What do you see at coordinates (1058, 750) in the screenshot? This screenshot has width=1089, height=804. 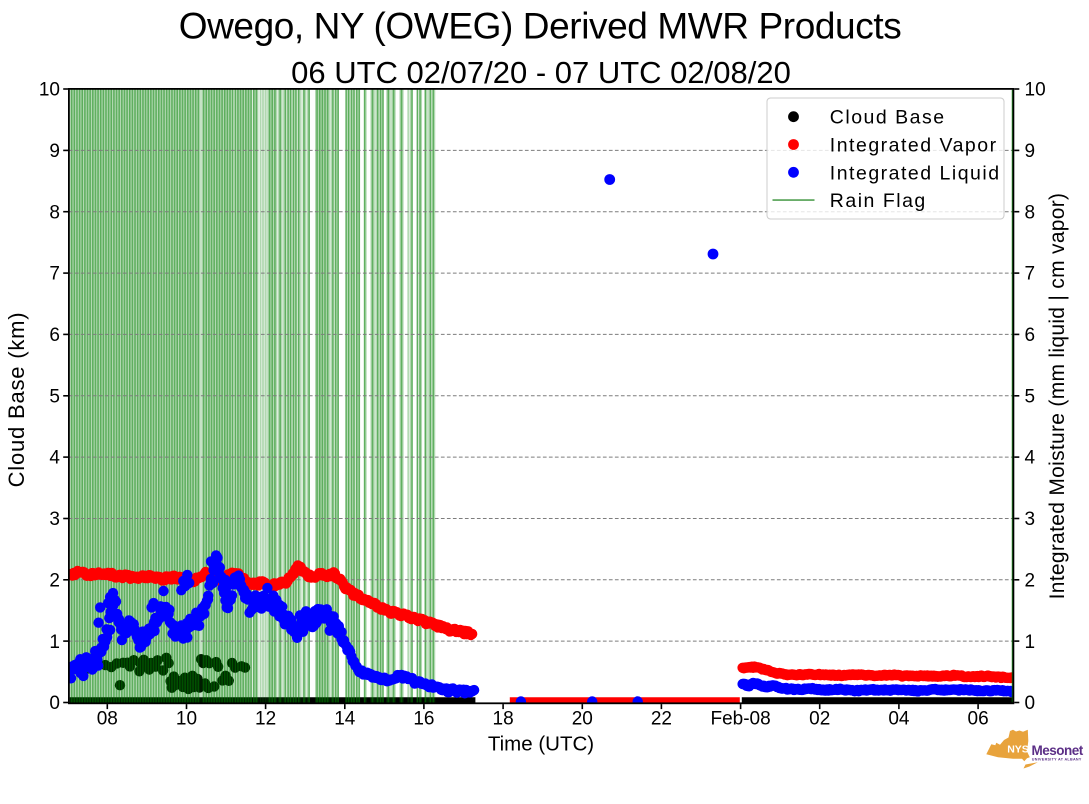 I see `svg-text: Mesonet` at bounding box center [1058, 750].